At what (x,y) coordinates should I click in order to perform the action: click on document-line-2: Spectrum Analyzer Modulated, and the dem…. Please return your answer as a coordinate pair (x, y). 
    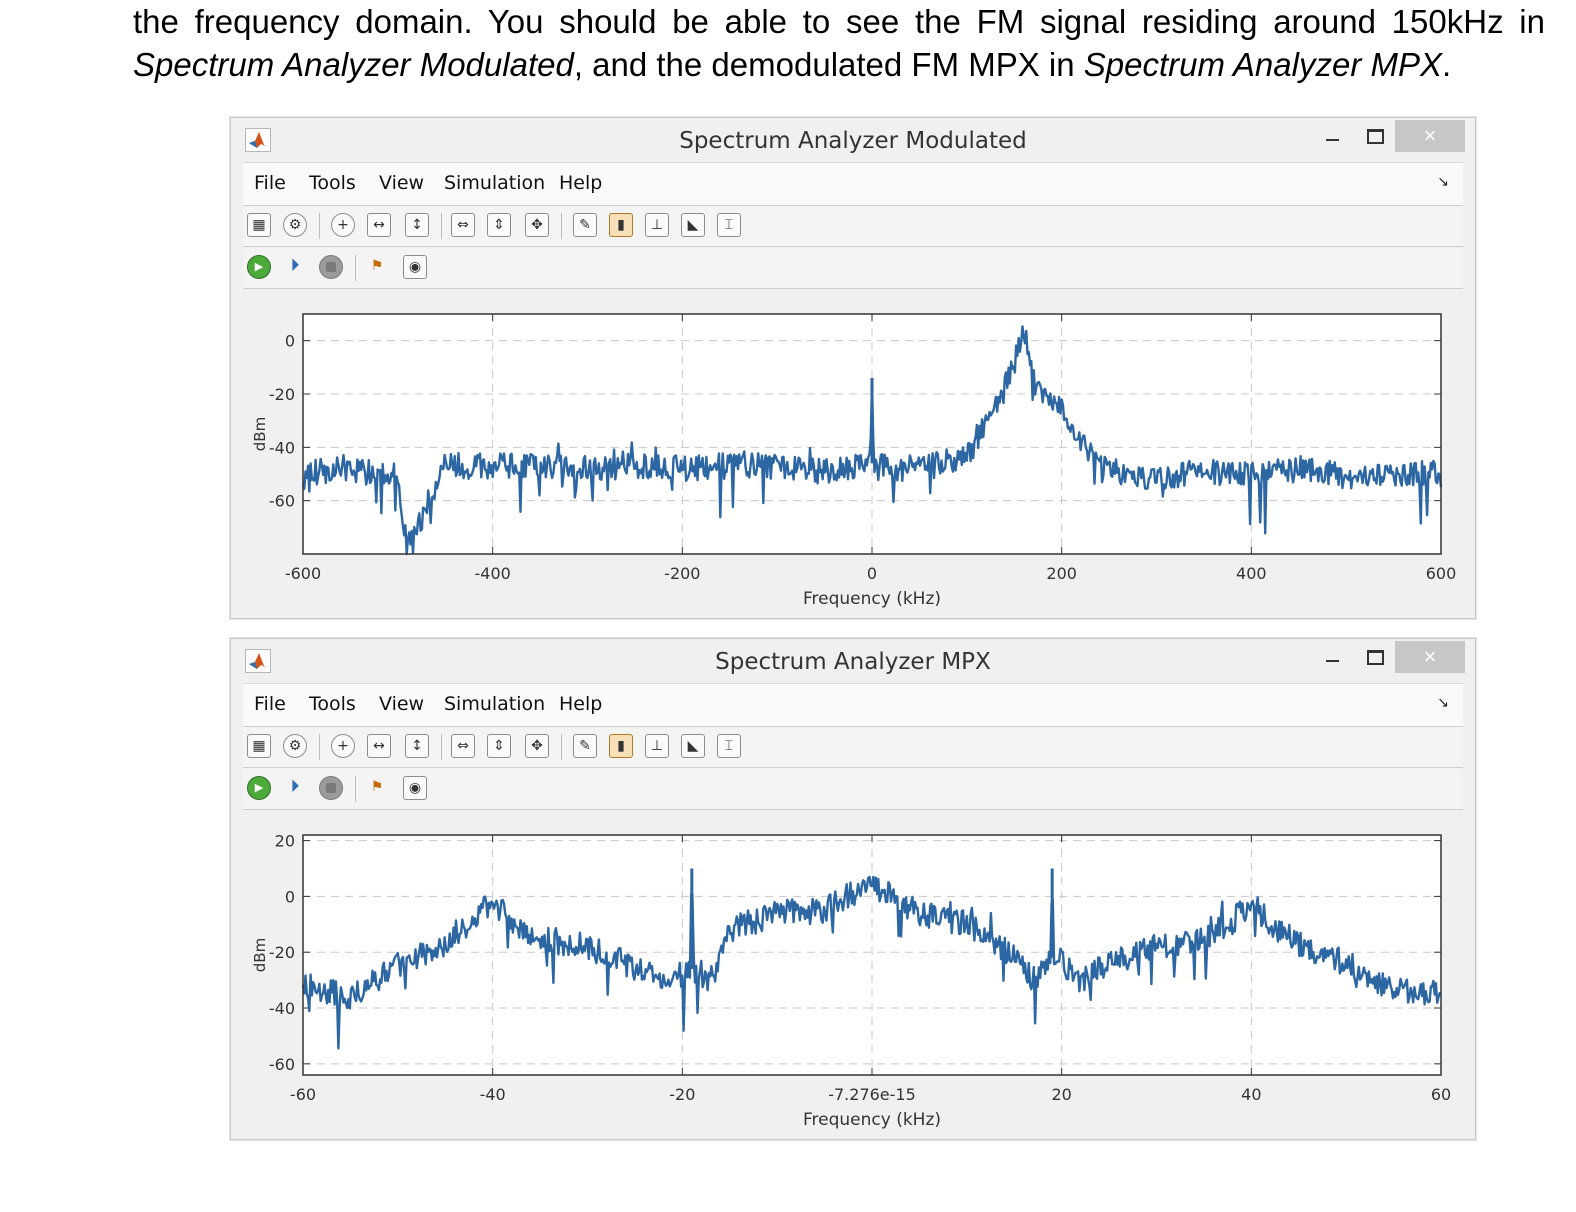
    Looking at the image, I should click on (839, 64).